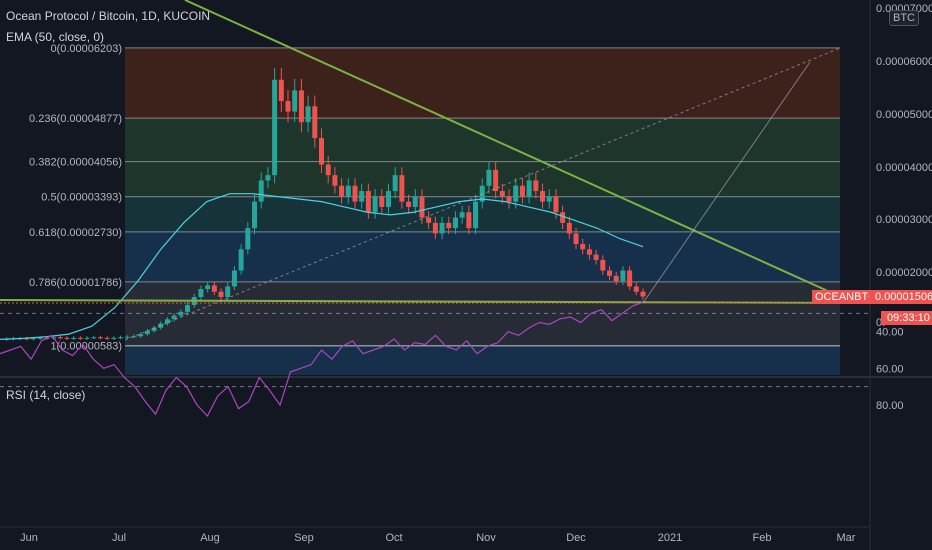 This screenshot has width=932, height=550. Describe the element at coordinates (576, 538) in the screenshot. I see `time-axis-tick: Dec` at that location.